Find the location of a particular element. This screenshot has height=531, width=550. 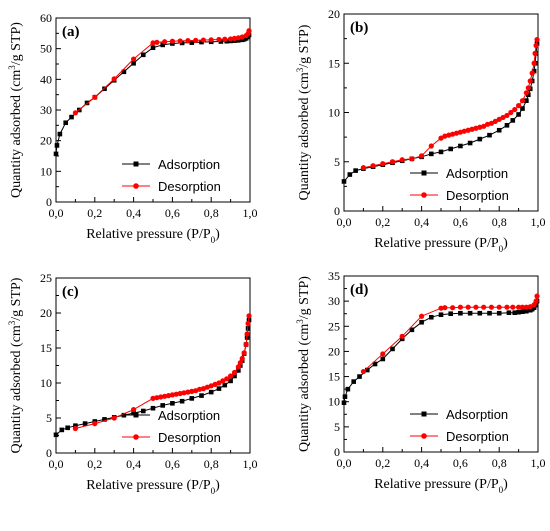

y-tick-label: 5 is located at coordinates (337, 427).